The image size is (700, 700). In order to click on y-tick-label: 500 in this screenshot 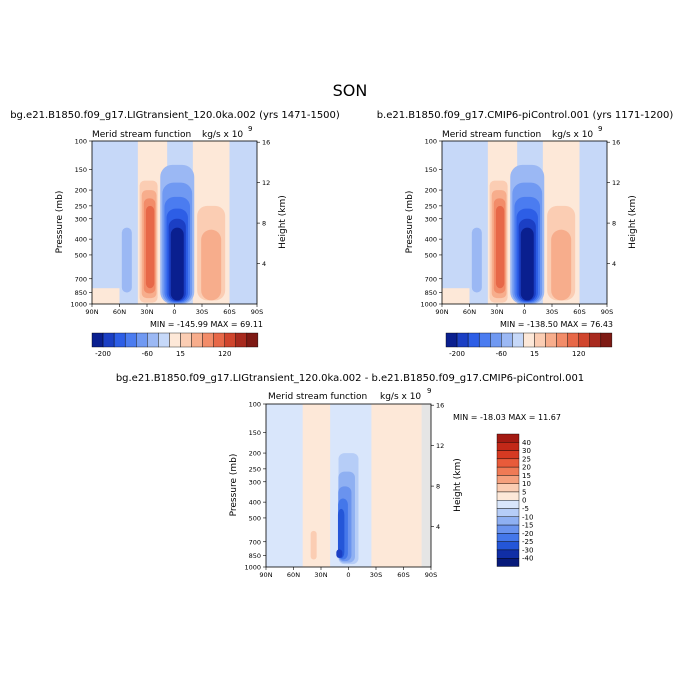, I will do `click(431, 255)`.